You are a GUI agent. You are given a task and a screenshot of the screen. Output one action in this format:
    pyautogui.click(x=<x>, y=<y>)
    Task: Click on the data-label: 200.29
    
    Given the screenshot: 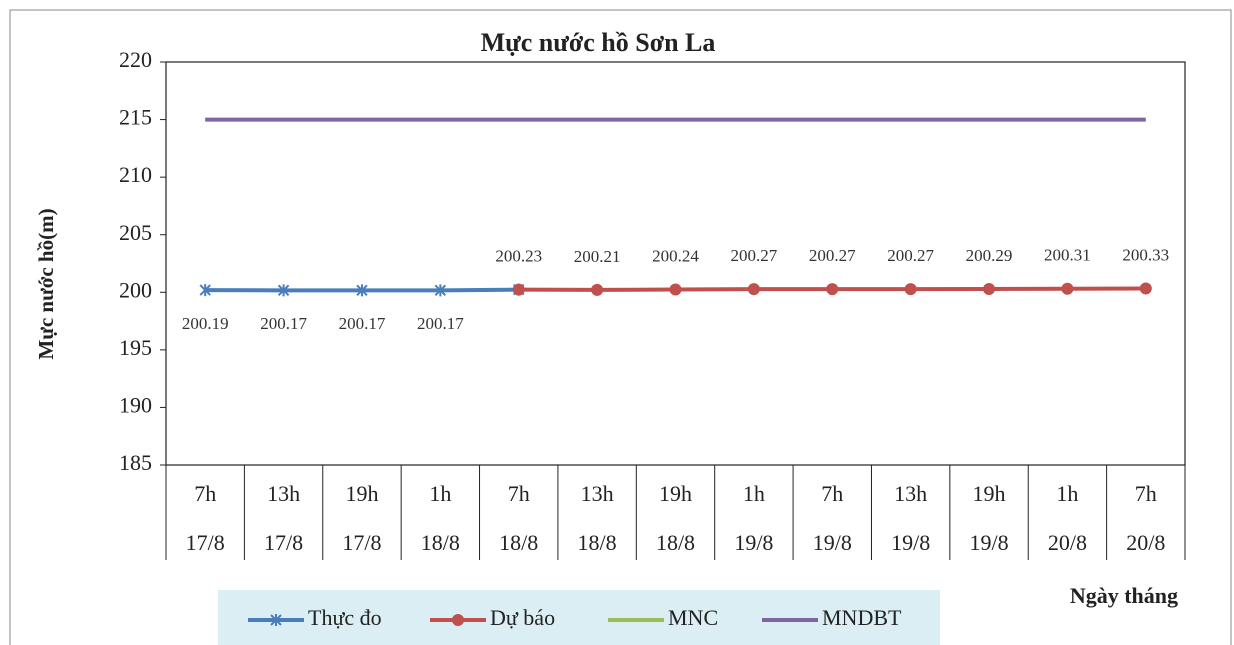 What is the action you would take?
    pyautogui.click(x=989, y=255)
    